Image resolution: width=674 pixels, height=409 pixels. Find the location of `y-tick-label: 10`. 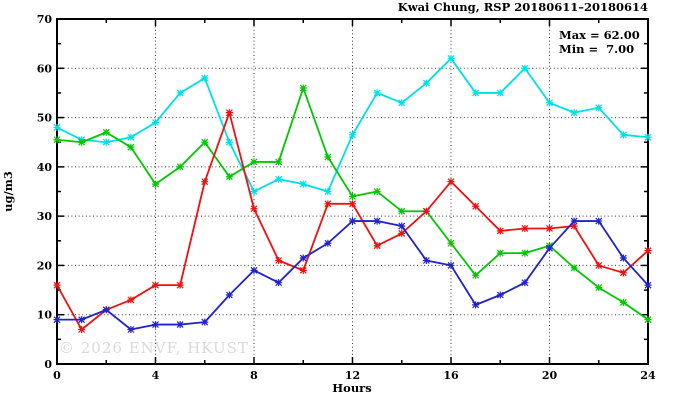

y-tick-label: 10 is located at coordinates (45, 315).